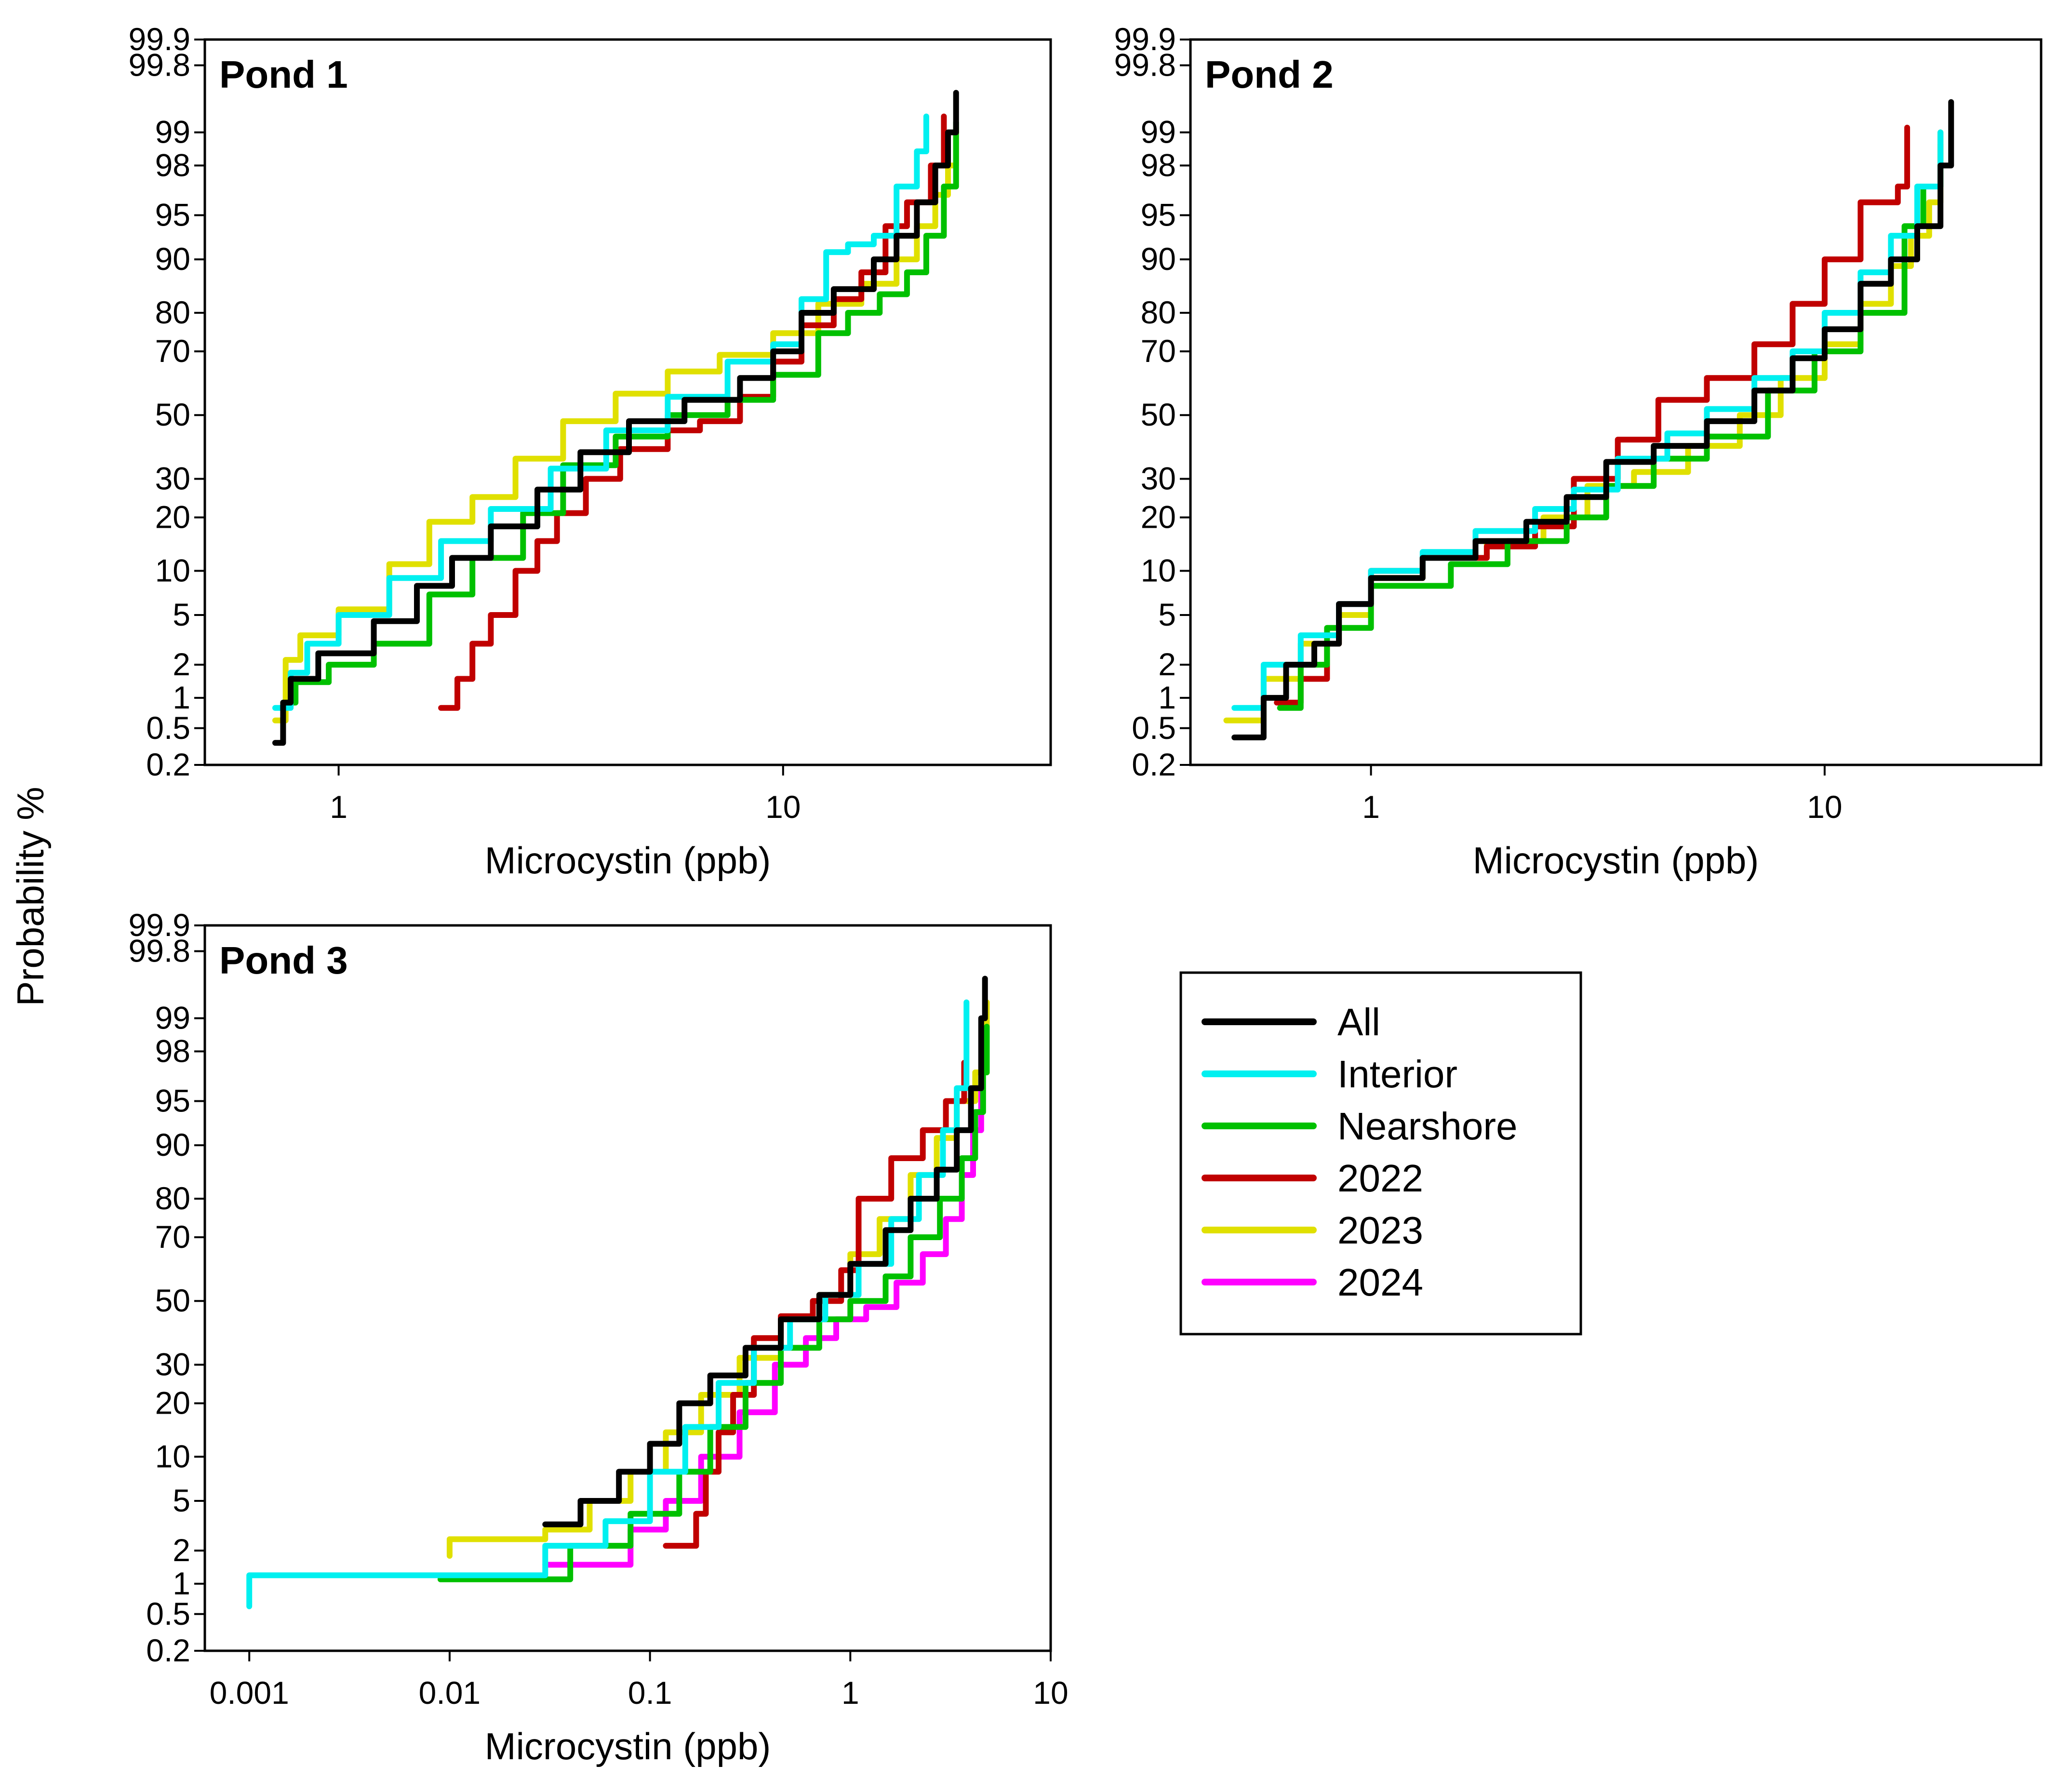  I want to click on legend-item-2022: 2022, so click(1312, 1178).